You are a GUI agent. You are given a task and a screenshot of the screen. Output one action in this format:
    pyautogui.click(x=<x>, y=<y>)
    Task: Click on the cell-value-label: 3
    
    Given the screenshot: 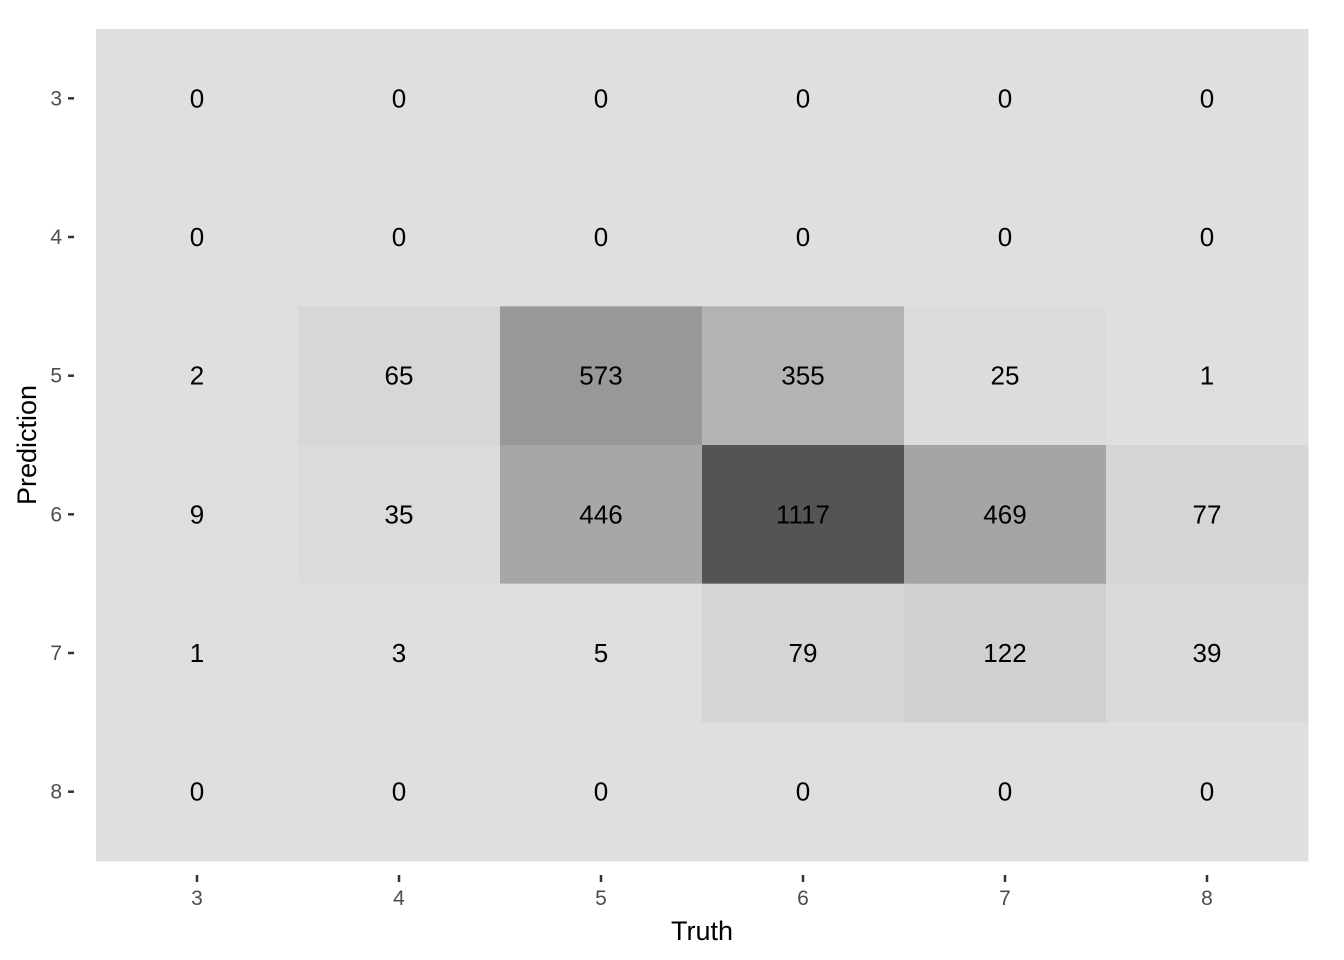 What is the action you would take?
    pyautogui.click(x=399, y=653)
    